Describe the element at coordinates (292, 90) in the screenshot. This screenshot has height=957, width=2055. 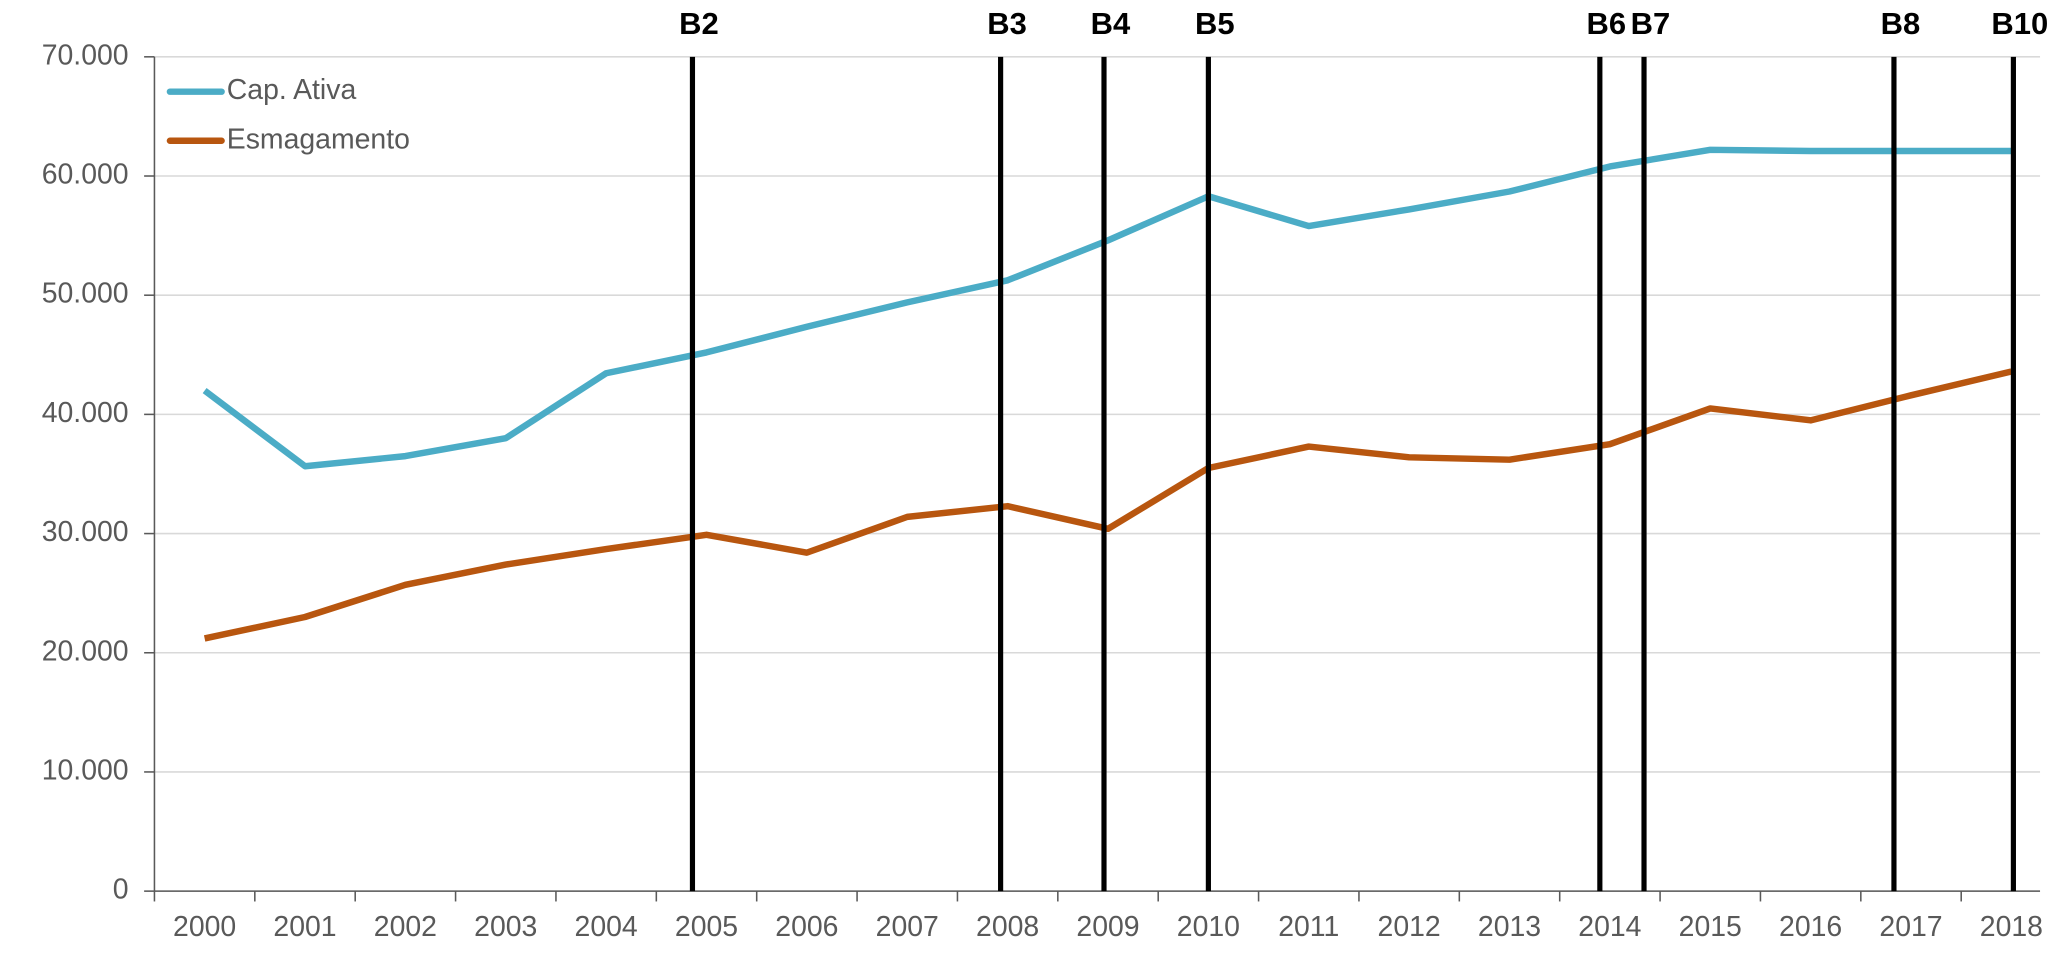
I see `legend-label: Cap. Ativa` at that location.